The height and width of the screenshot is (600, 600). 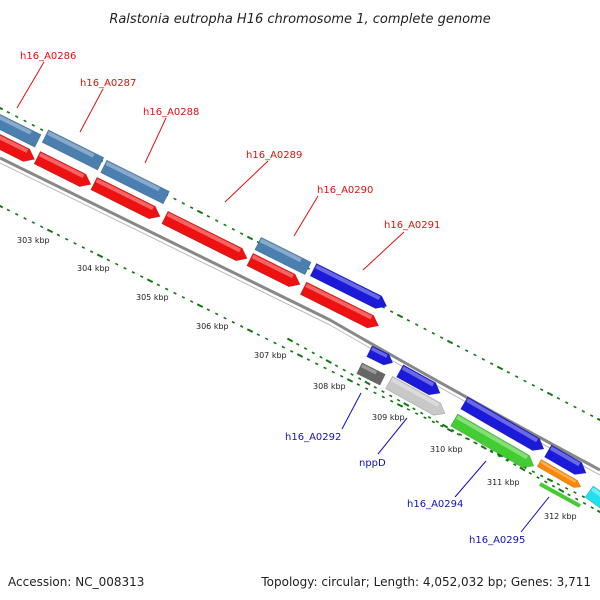 What do you see at coordinates (418, 376) in the screenshot?
I see `gene-feature-nppd-upper-highlight` at bounding box center [418, 376].